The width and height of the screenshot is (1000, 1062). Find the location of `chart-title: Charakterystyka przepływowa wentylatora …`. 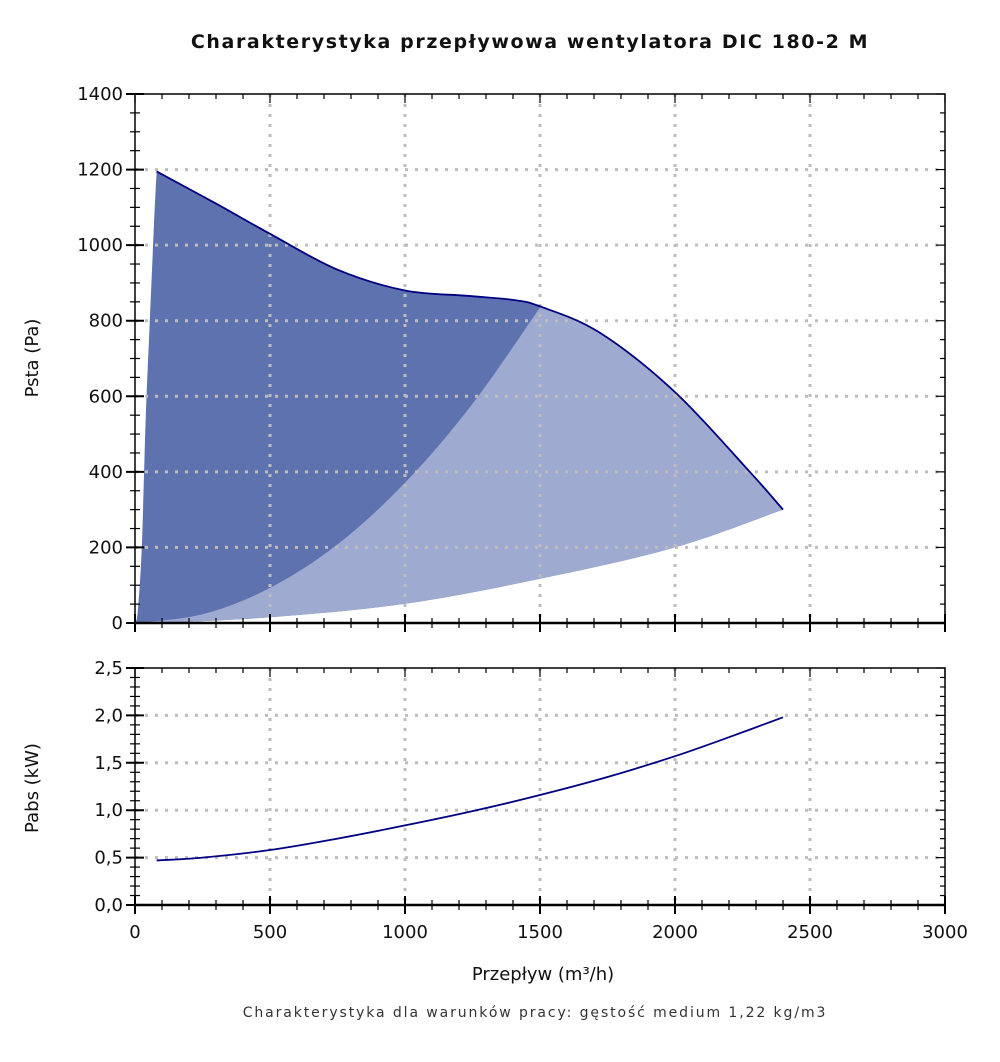

chart-title: Charakterystyka przepływowa wentylatora … is located at coordinates (530, 42).